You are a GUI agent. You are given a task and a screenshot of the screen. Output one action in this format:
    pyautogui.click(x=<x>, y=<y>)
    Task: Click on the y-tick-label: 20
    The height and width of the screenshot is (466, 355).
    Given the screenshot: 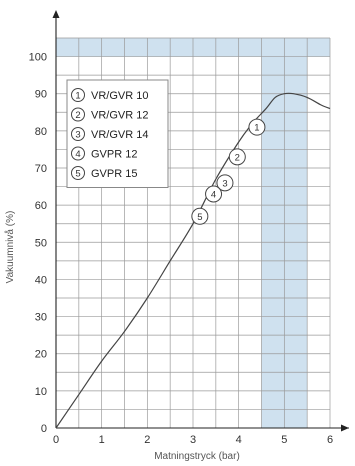 What is the action you would take?
    pyautogui.click(x=41, y=355)
    